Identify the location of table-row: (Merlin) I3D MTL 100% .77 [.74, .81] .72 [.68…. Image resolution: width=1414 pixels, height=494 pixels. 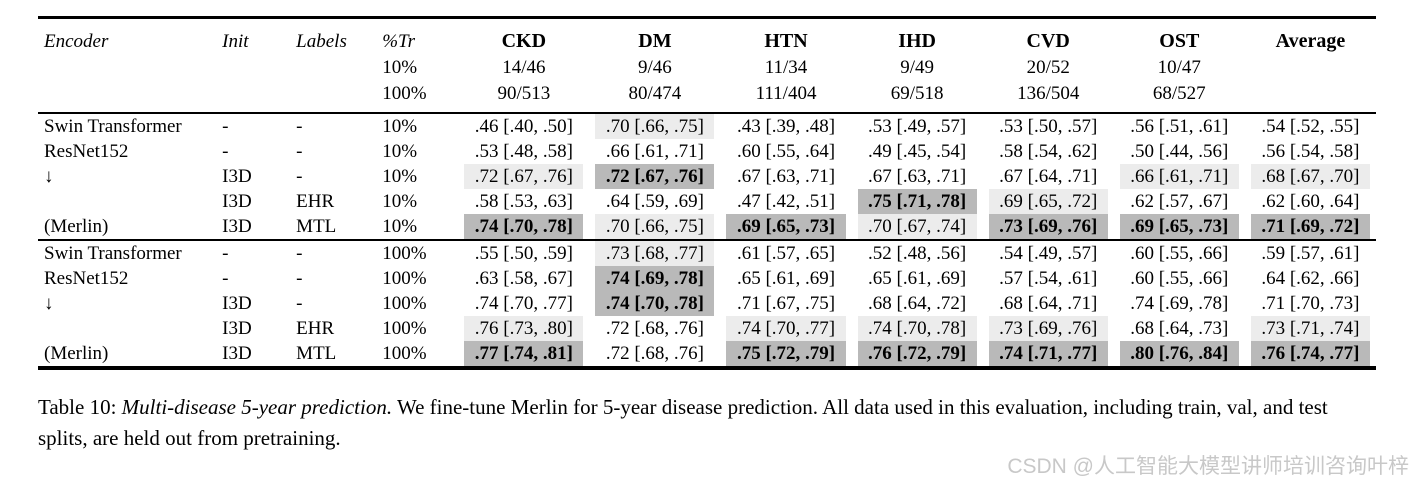
(707, 353).